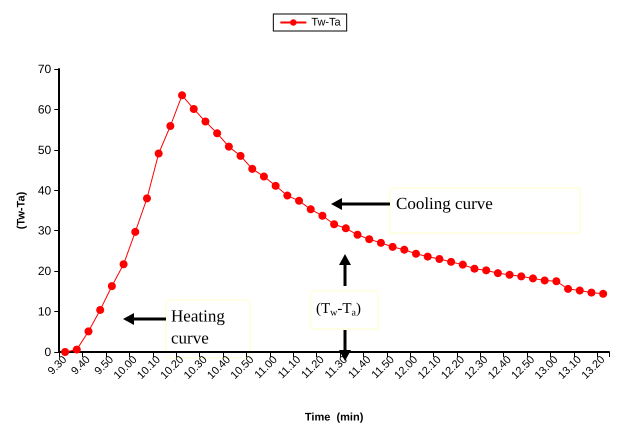 The width and height of the screenshot is (620, 436). Describe the element at coordinates (45, 149) in the screenshot. I see `y-tick-label: 50` at that location.